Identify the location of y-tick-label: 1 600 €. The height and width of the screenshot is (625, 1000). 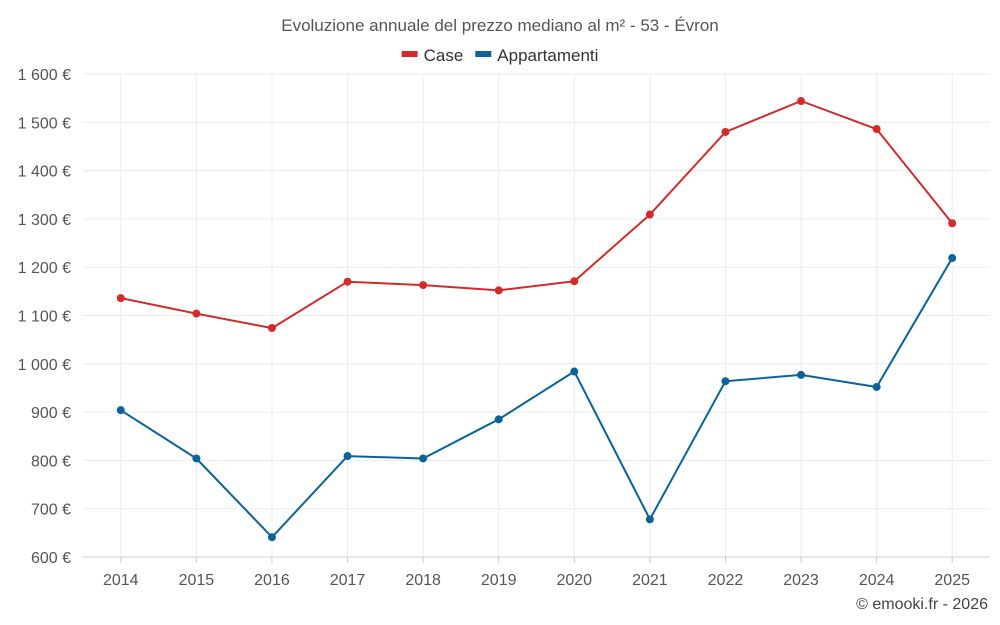
(44, 75).